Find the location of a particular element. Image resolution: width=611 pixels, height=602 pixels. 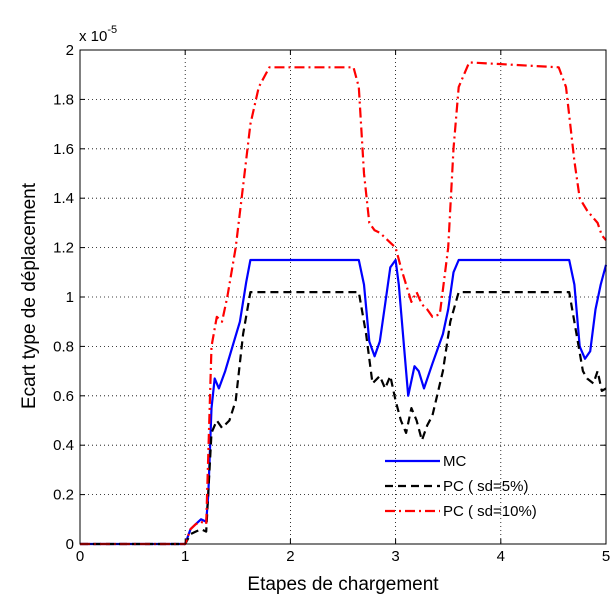

y-multiplier-exponent: -5 is located at coordinates (112, 30).